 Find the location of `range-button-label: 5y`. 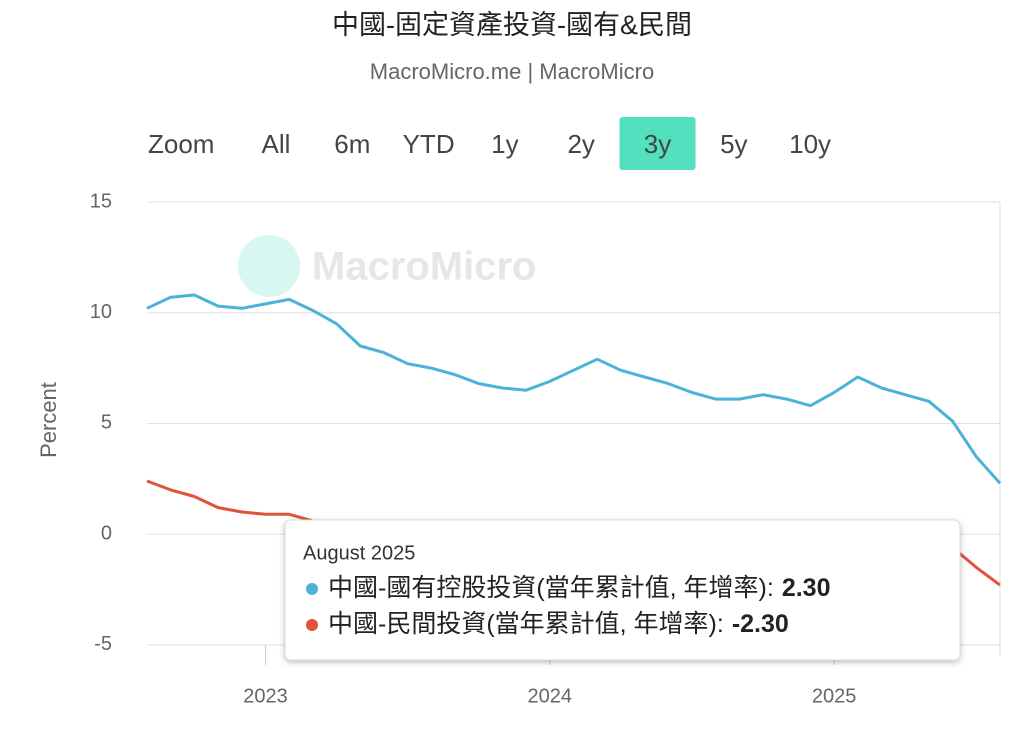

range-button-label: 5y is located at coordinates (733, 144).